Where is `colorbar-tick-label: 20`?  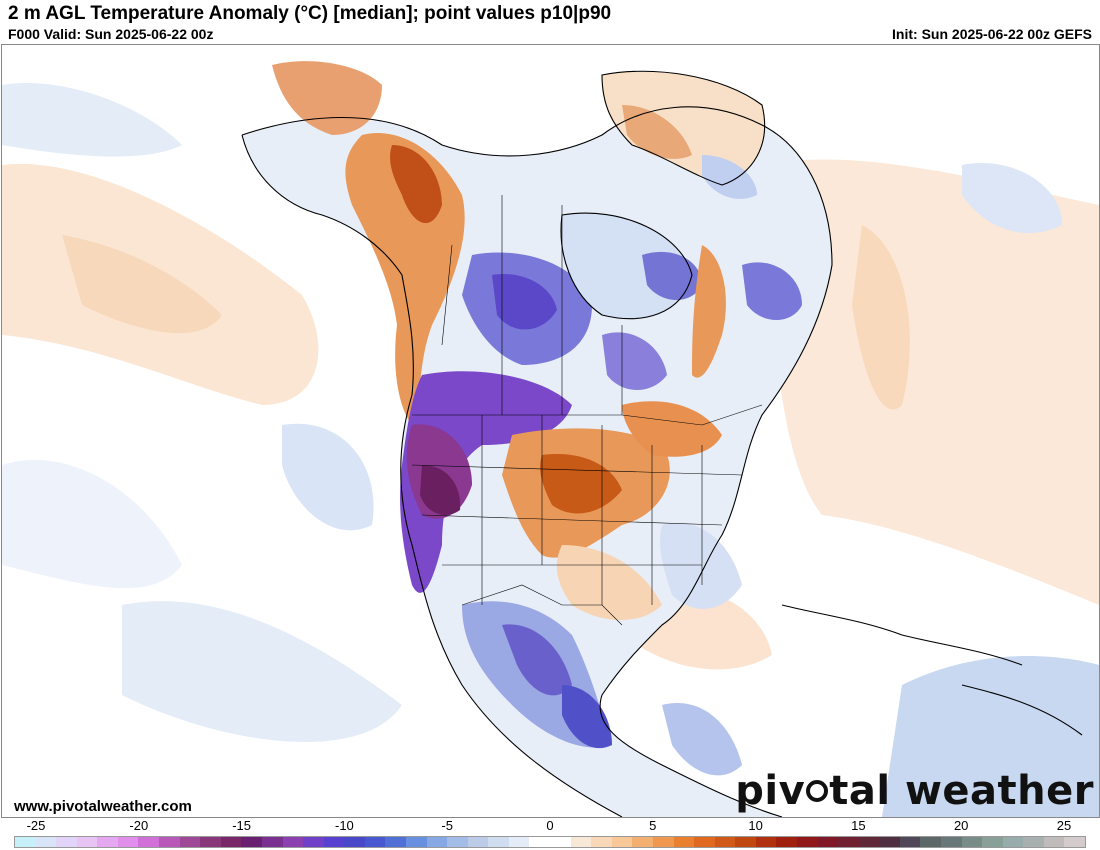
colorbar-tick-label: 20 is located at coordinates (961, 825).